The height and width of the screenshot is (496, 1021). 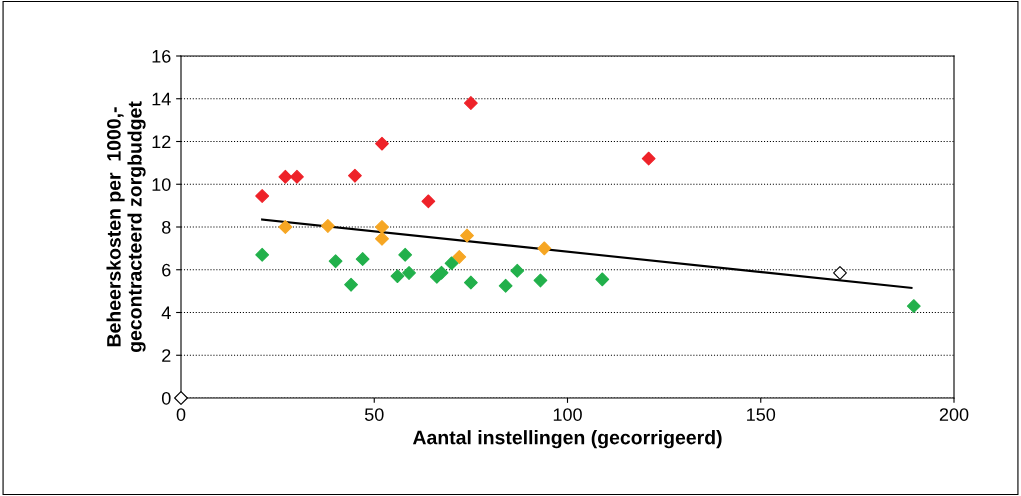 I want to click on y-tick-label: 2, so click(x=166, y=355).